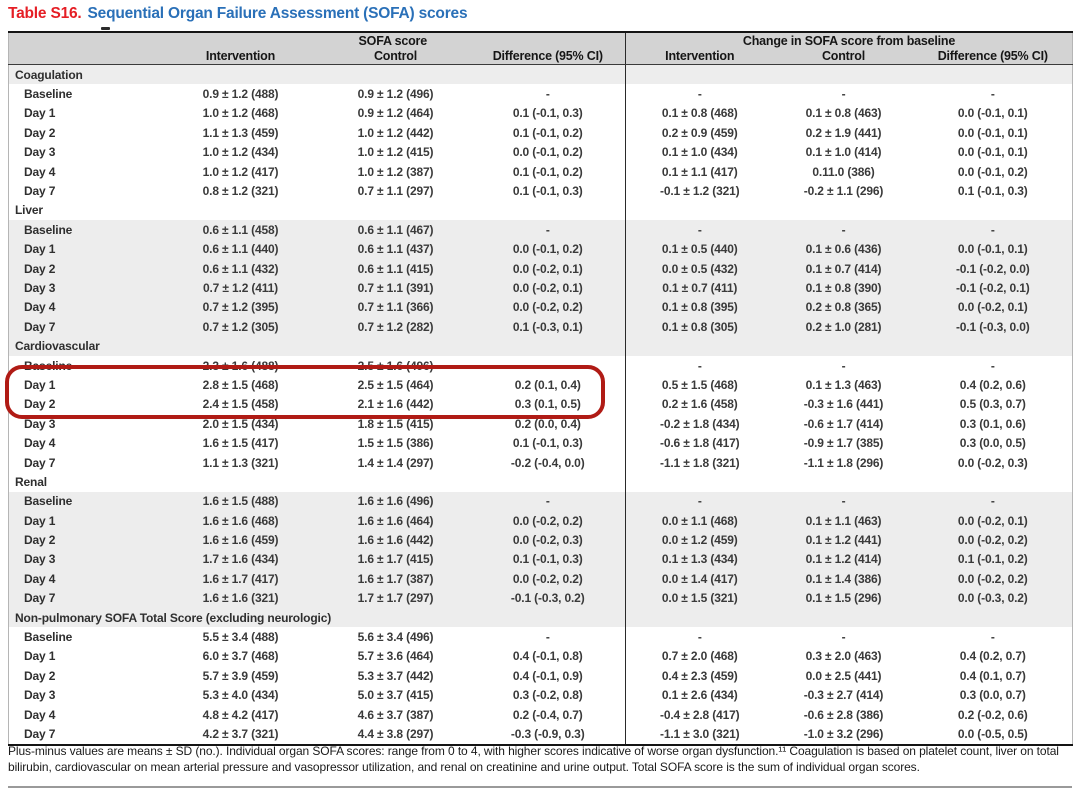  I want to click on value-cell: 0.1 ± 1.4 (386), so click(843, 579).